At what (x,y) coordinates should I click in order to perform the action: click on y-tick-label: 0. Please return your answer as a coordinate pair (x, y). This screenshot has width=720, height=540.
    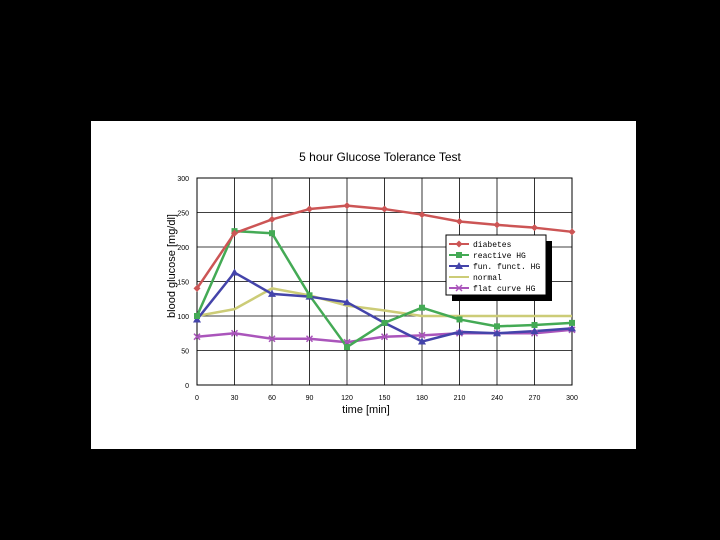
    Looking at the image, I should click on (187, 386).